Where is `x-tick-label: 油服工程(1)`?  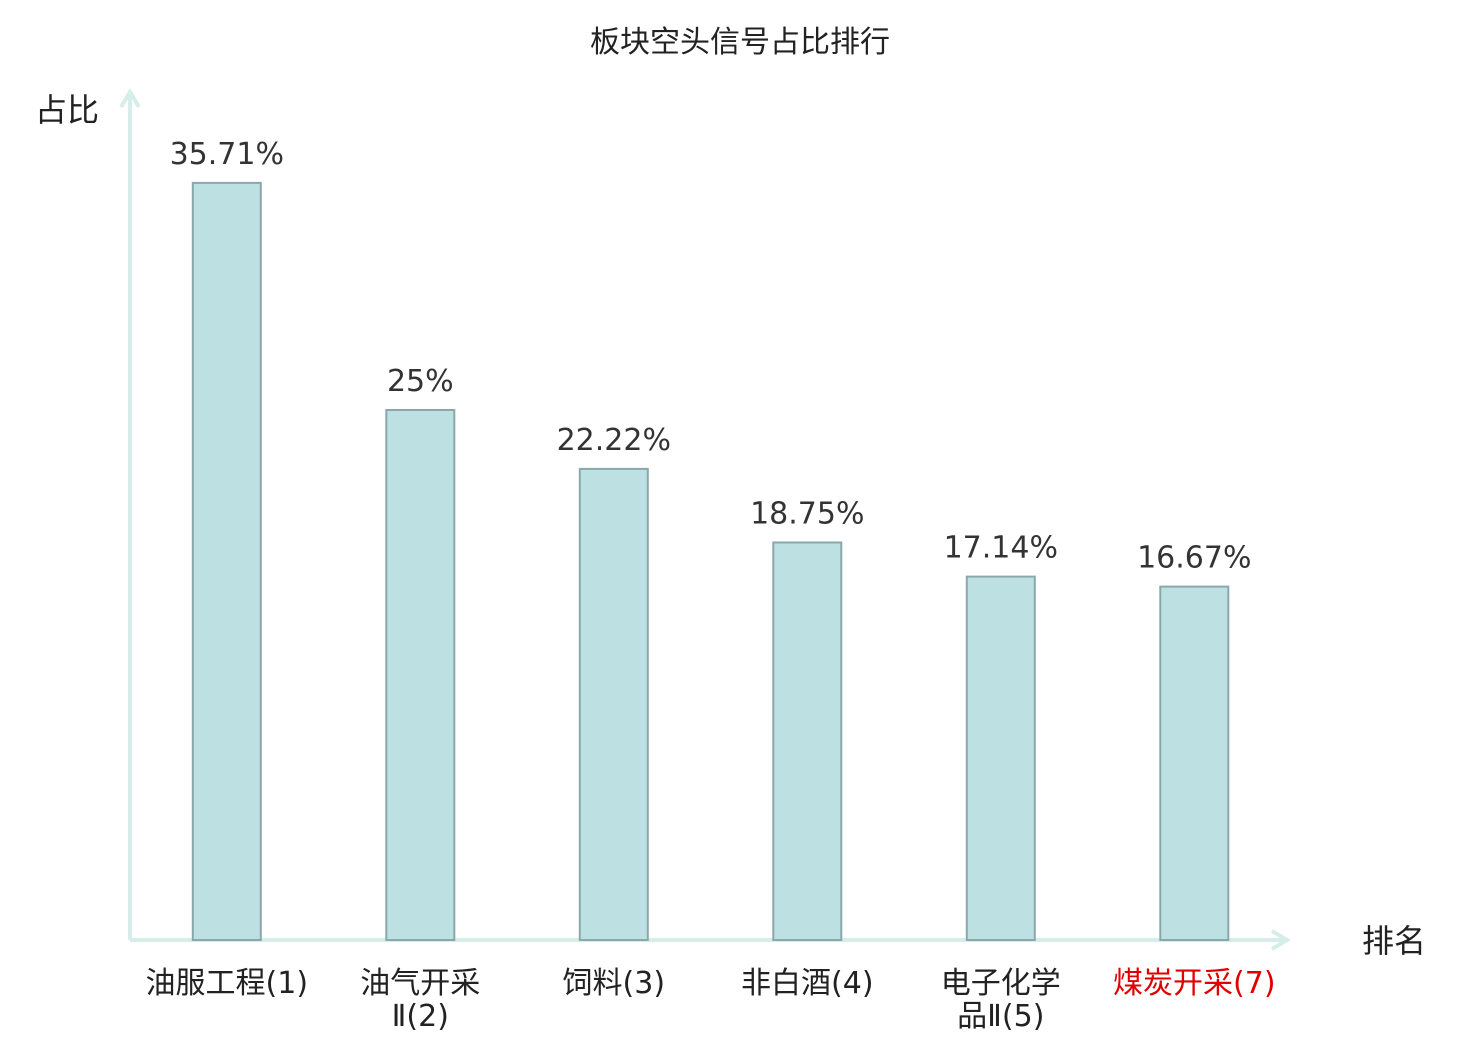
x-tick-label: 油服工程(1) is located at coordinates (227, 983).